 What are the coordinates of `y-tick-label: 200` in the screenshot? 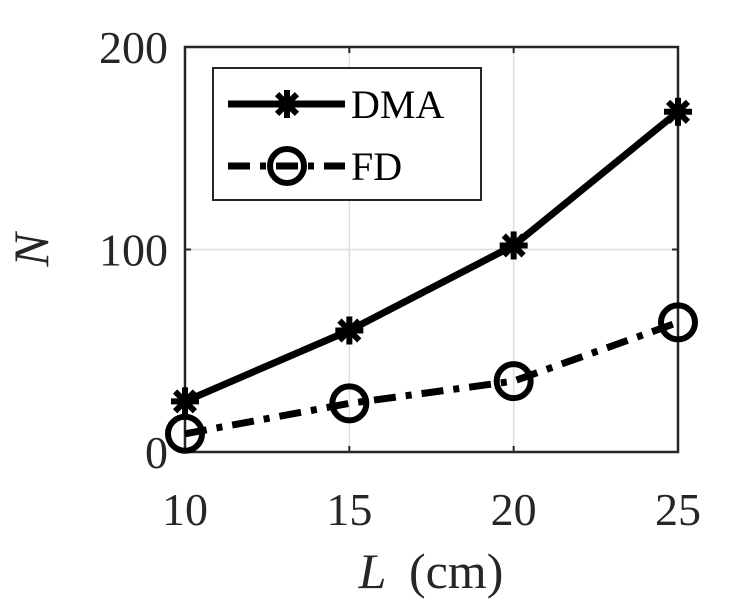 It's located at (133, 47).